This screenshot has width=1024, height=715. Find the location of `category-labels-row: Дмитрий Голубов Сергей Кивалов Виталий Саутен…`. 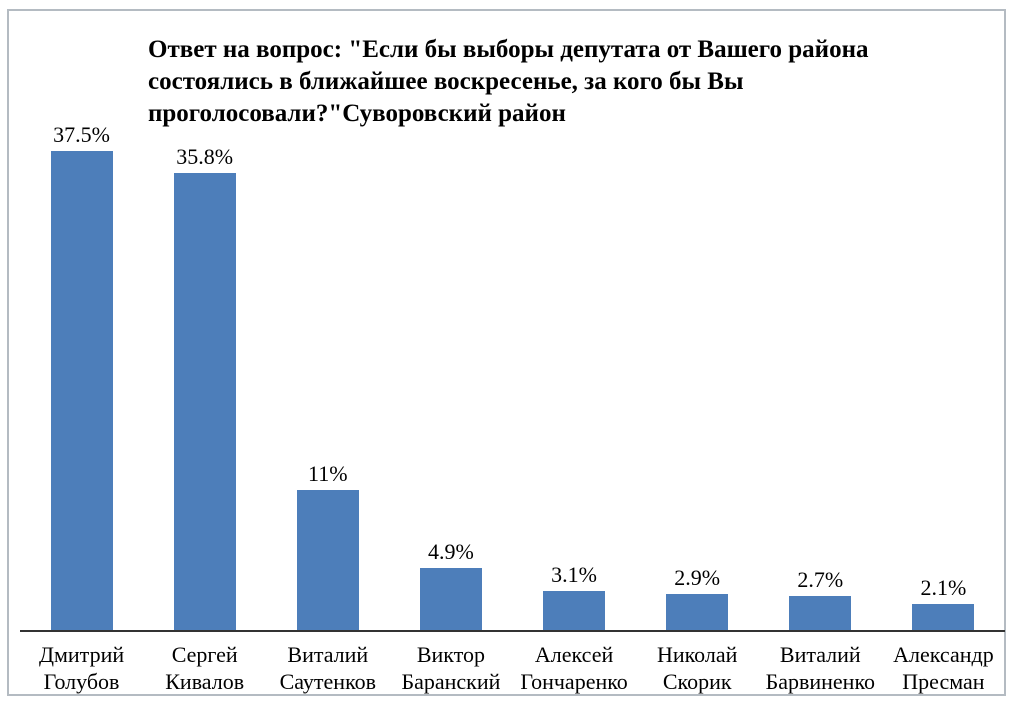

category-labels-row: Дмитрий Голубов Сергей Кивалов Виталий Саутен… is located at coordinates (512, 668).